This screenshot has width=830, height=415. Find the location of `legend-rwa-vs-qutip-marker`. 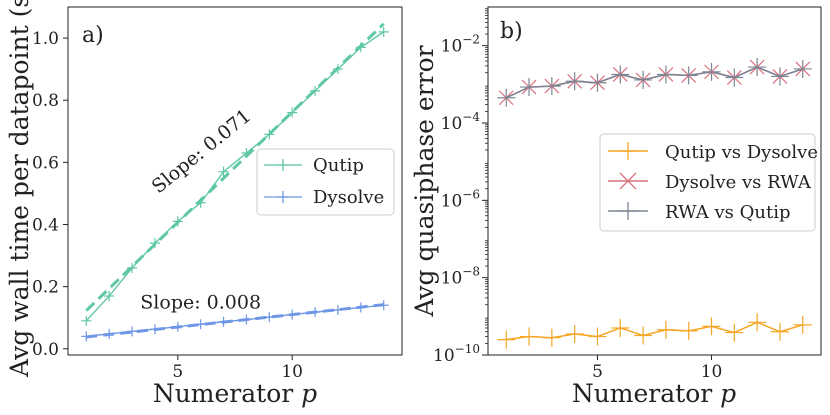

legend-rwa-vs-qutip-marker is located at coordinates (628, 211).